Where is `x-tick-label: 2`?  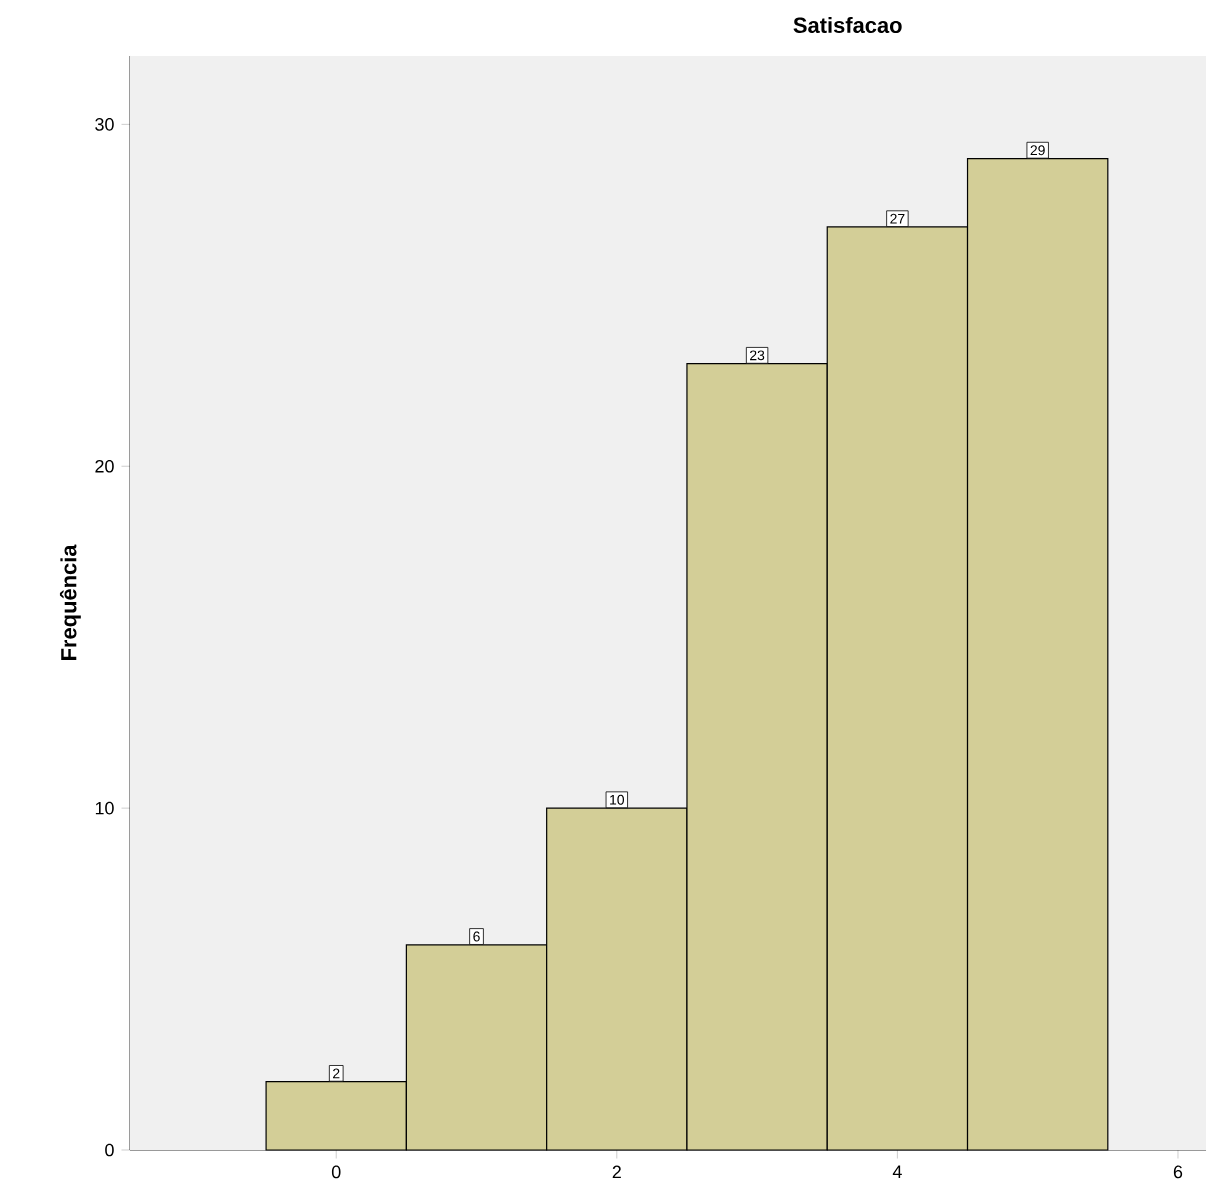
x-tick-label: 2 is located at coordinates (616, 1172).